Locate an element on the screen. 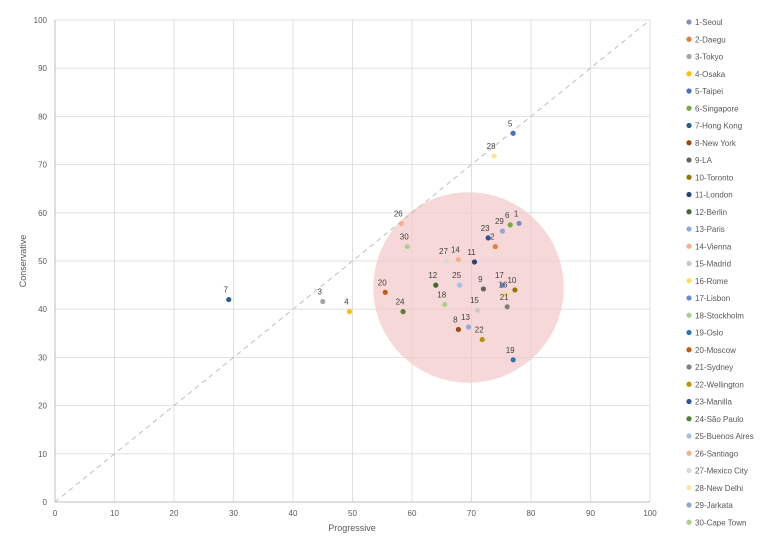 The height and width of the screenshot is (548, 783). legend-entry: 16-Rome is located at coordinates (711, 281).